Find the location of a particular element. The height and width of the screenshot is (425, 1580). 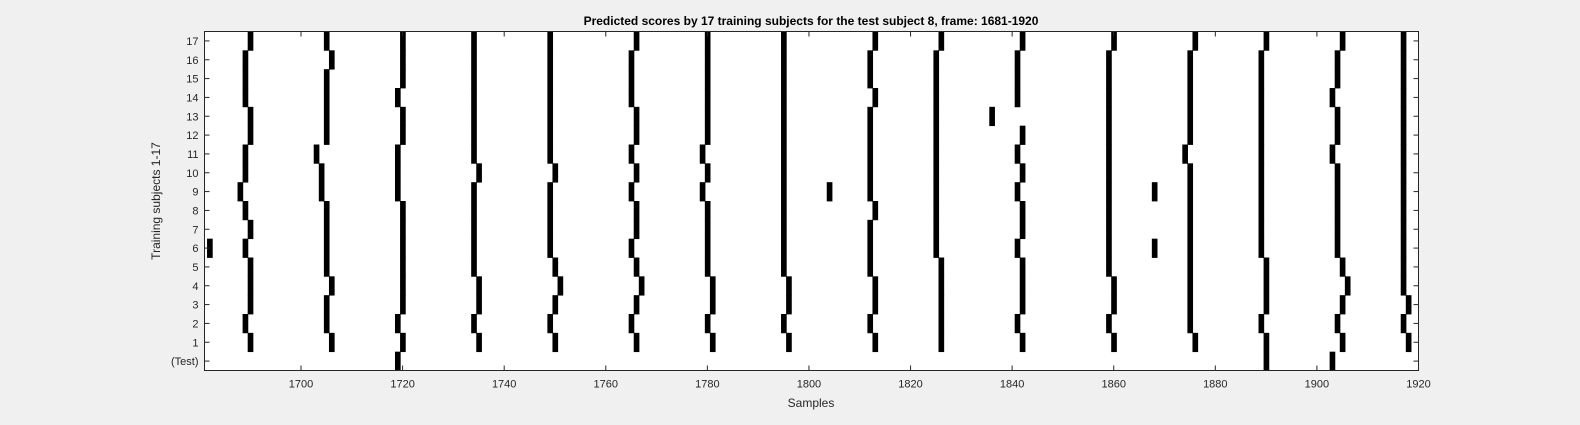

y-tick-label: 12 is located at coordinates (192, 136).